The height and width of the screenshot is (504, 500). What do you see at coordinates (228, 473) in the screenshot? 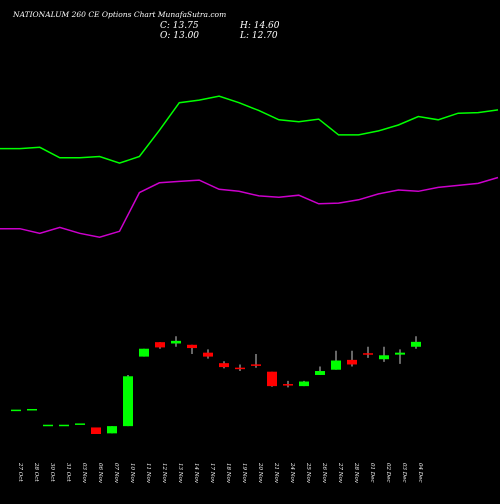
I see `x-tick-label: 18 Nov` at bounding box center [228, 473].